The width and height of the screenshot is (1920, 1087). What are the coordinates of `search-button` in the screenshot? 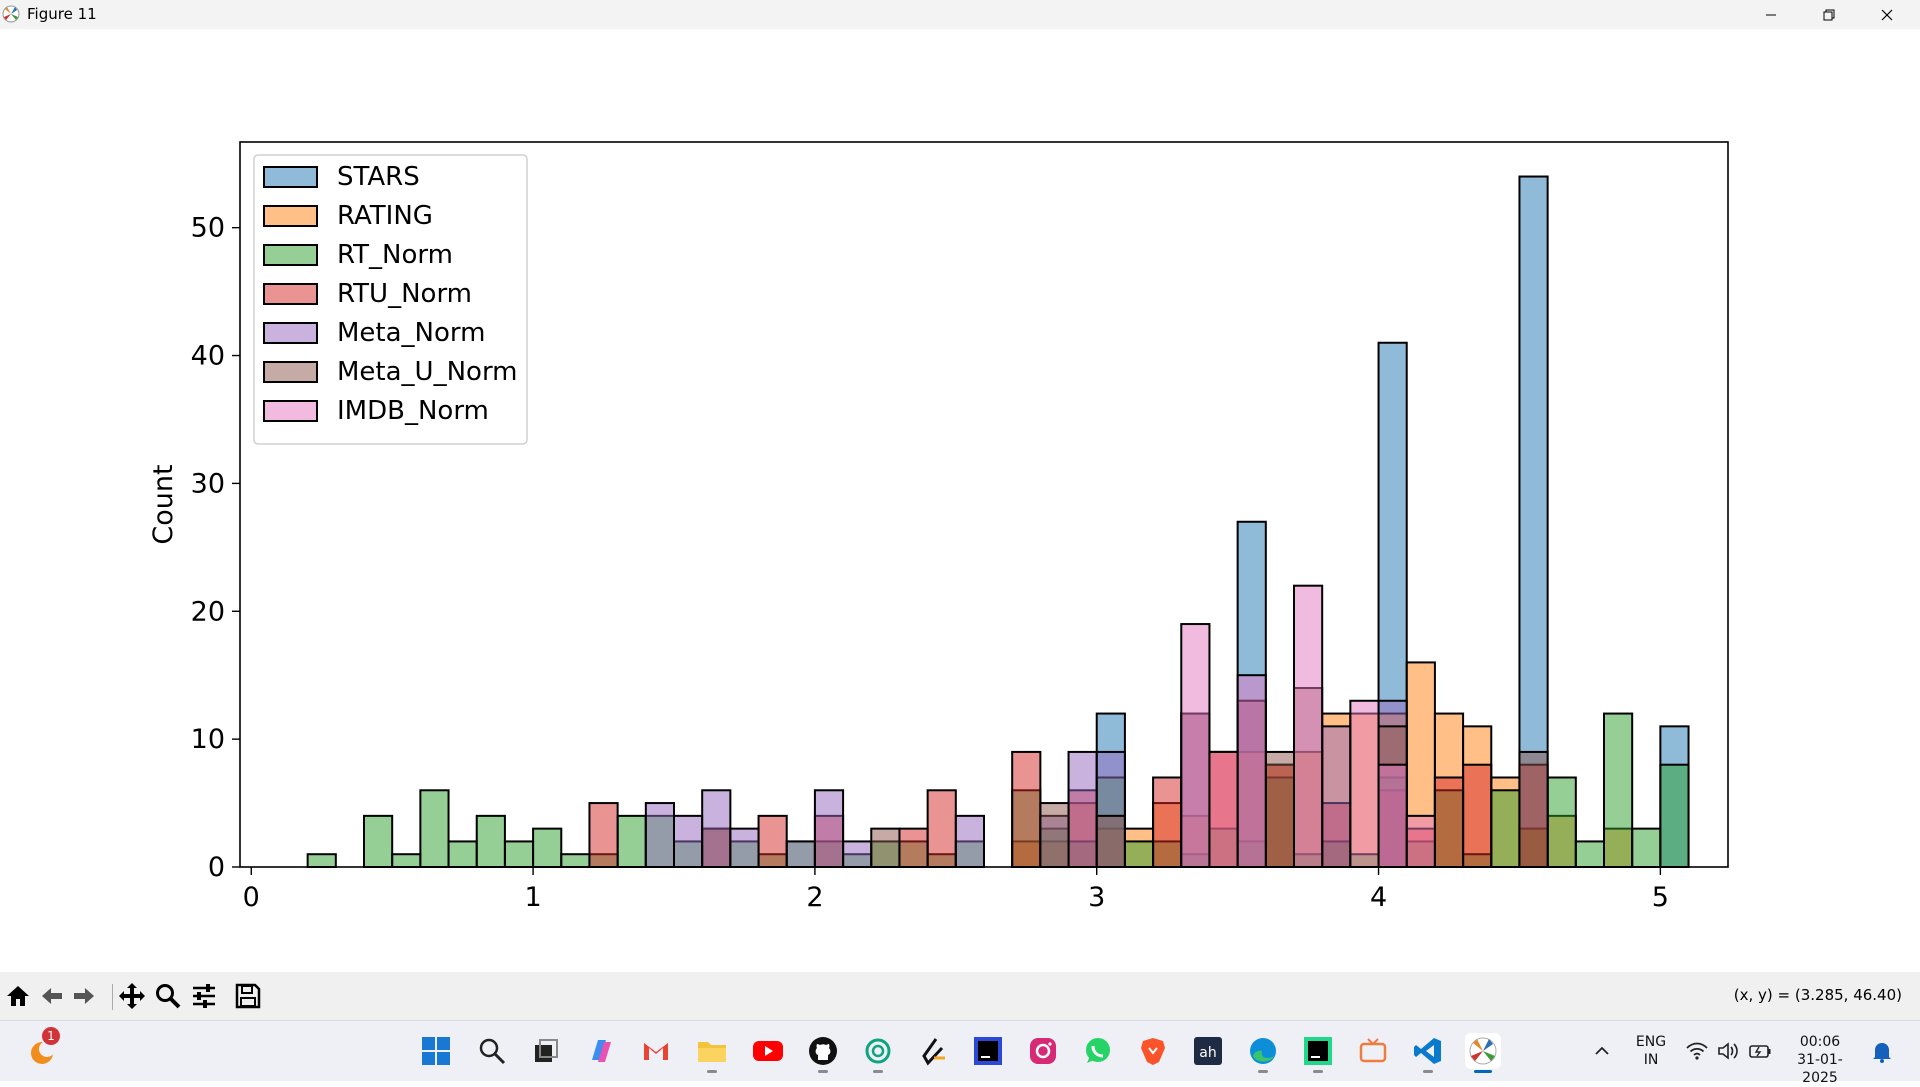 It's located at (492, 1051).